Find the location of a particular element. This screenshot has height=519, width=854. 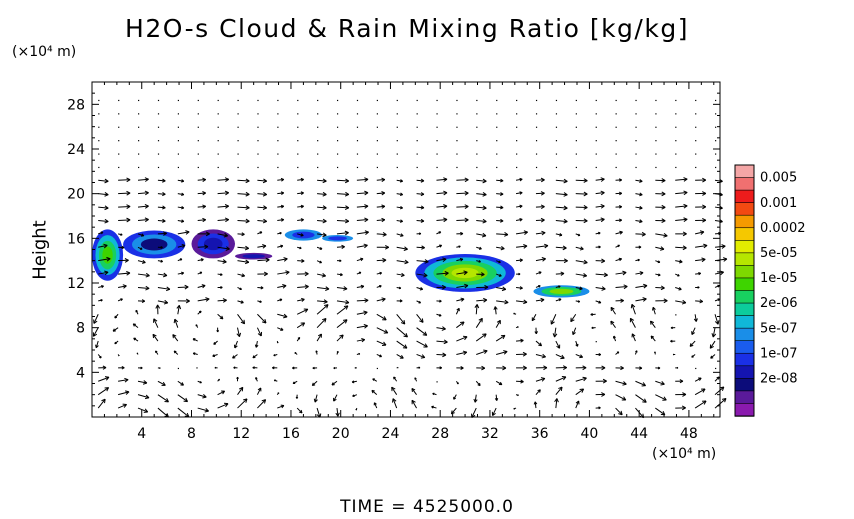

colorbar-swatch is located at coordinates (744, 410).